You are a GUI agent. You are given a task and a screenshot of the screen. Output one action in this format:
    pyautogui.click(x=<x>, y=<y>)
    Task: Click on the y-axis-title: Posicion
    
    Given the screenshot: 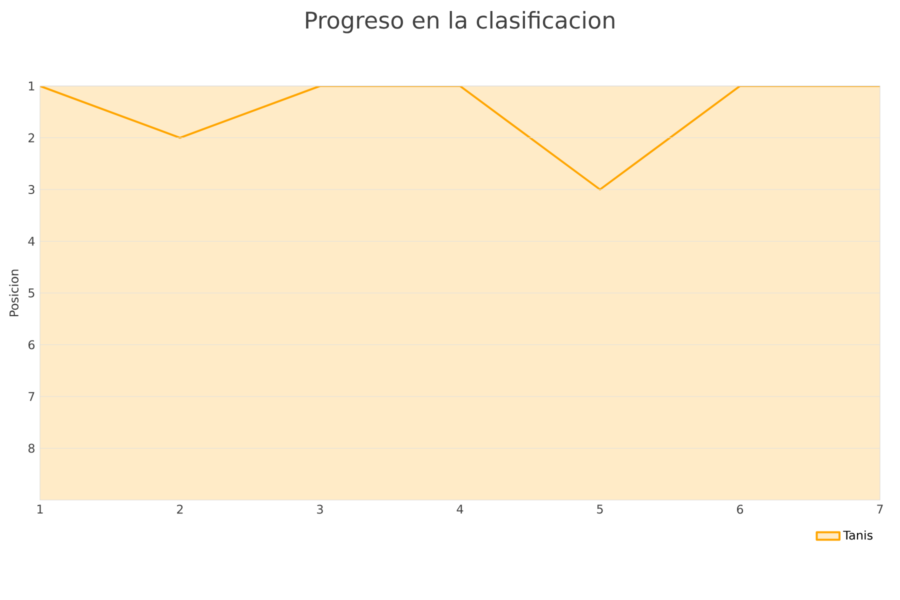 What is the action you would take?
    pyautogui.click(x=13, y=293)
    